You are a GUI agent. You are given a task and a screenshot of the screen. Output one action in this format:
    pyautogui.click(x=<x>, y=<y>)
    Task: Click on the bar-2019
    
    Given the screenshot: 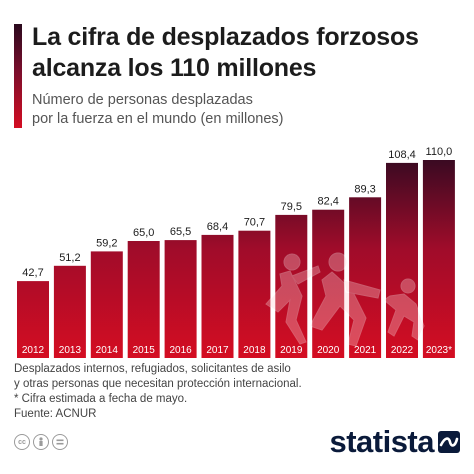 What is the action you would take?
    pyautogui.click(x=291, y=286)
    